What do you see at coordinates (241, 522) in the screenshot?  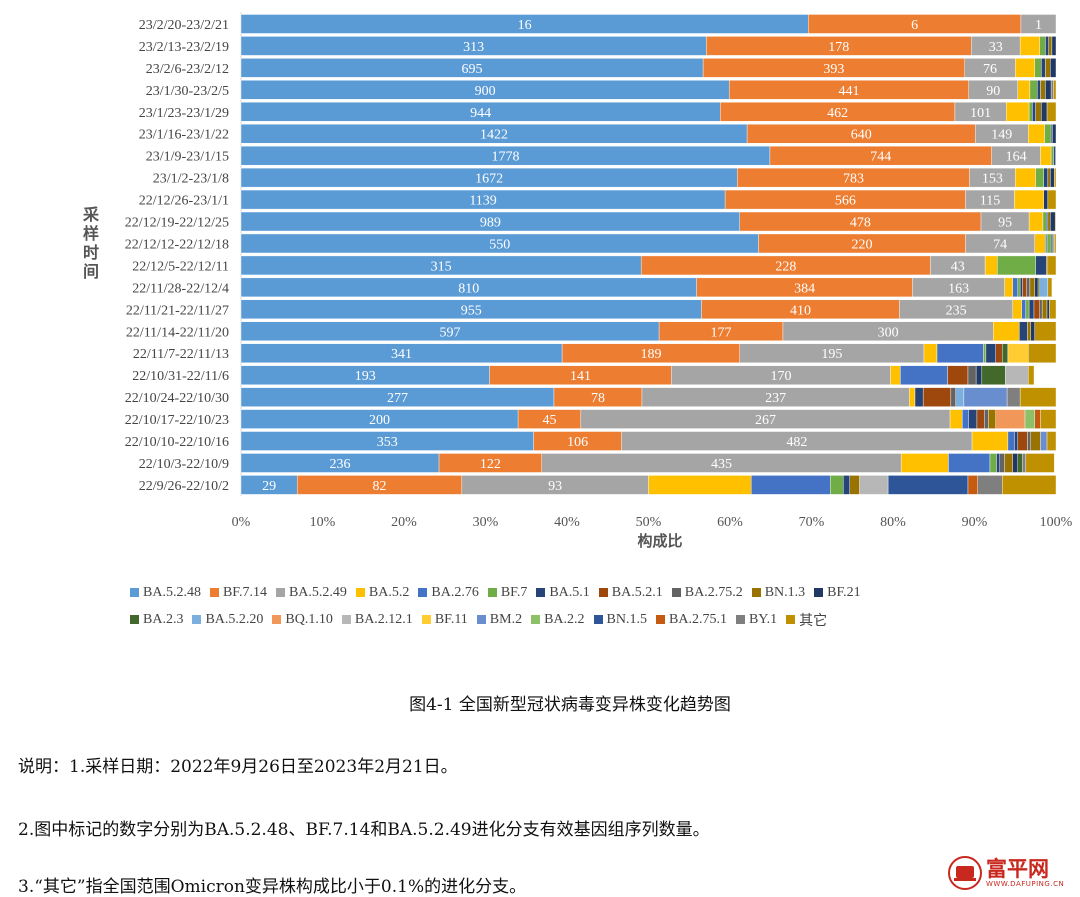 I see `x-tick-label: 0%` at bounding box center [241, 522].